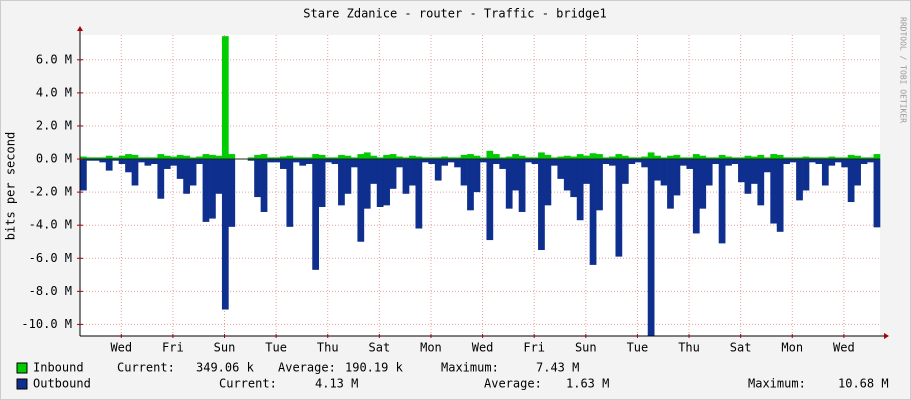  I want to click on x-tick-label: Fri, so click(173, 348).